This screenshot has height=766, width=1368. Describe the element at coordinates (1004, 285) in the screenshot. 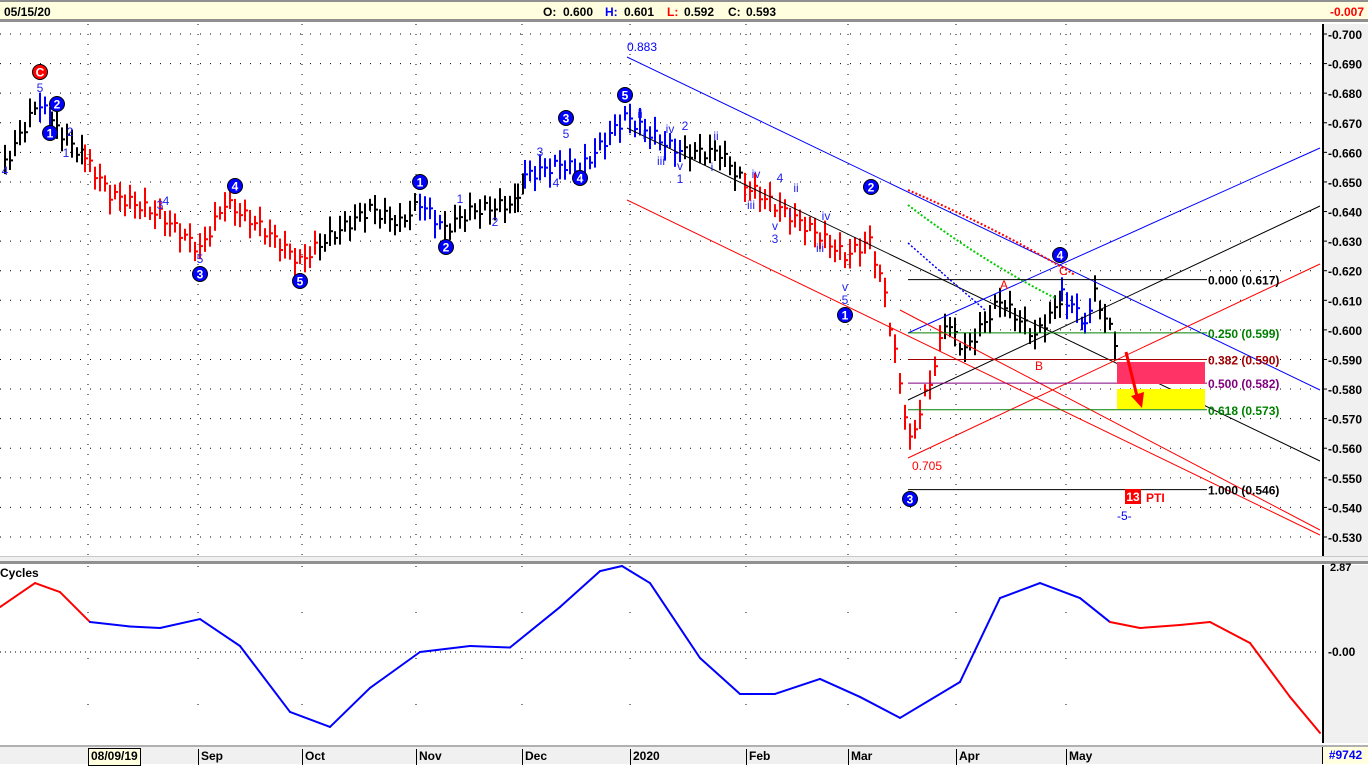

I see `svg-text: A` at that location.